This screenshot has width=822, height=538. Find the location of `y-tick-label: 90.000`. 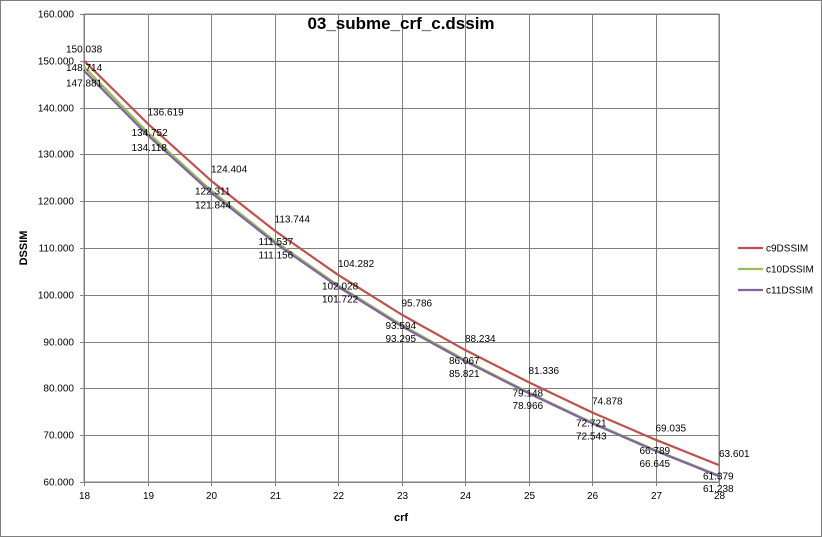

y-tick-label: 90.000 is located at coordinates (58, 343).